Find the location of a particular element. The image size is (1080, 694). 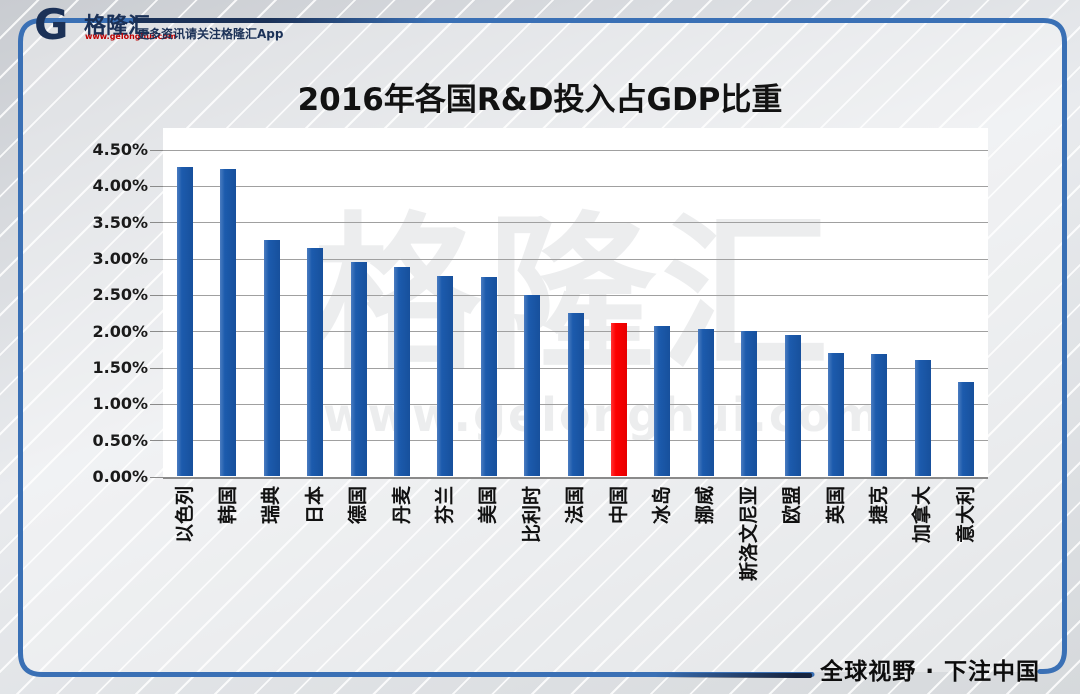

x-axis-label: 日本 is located at coordinates (314, 546).